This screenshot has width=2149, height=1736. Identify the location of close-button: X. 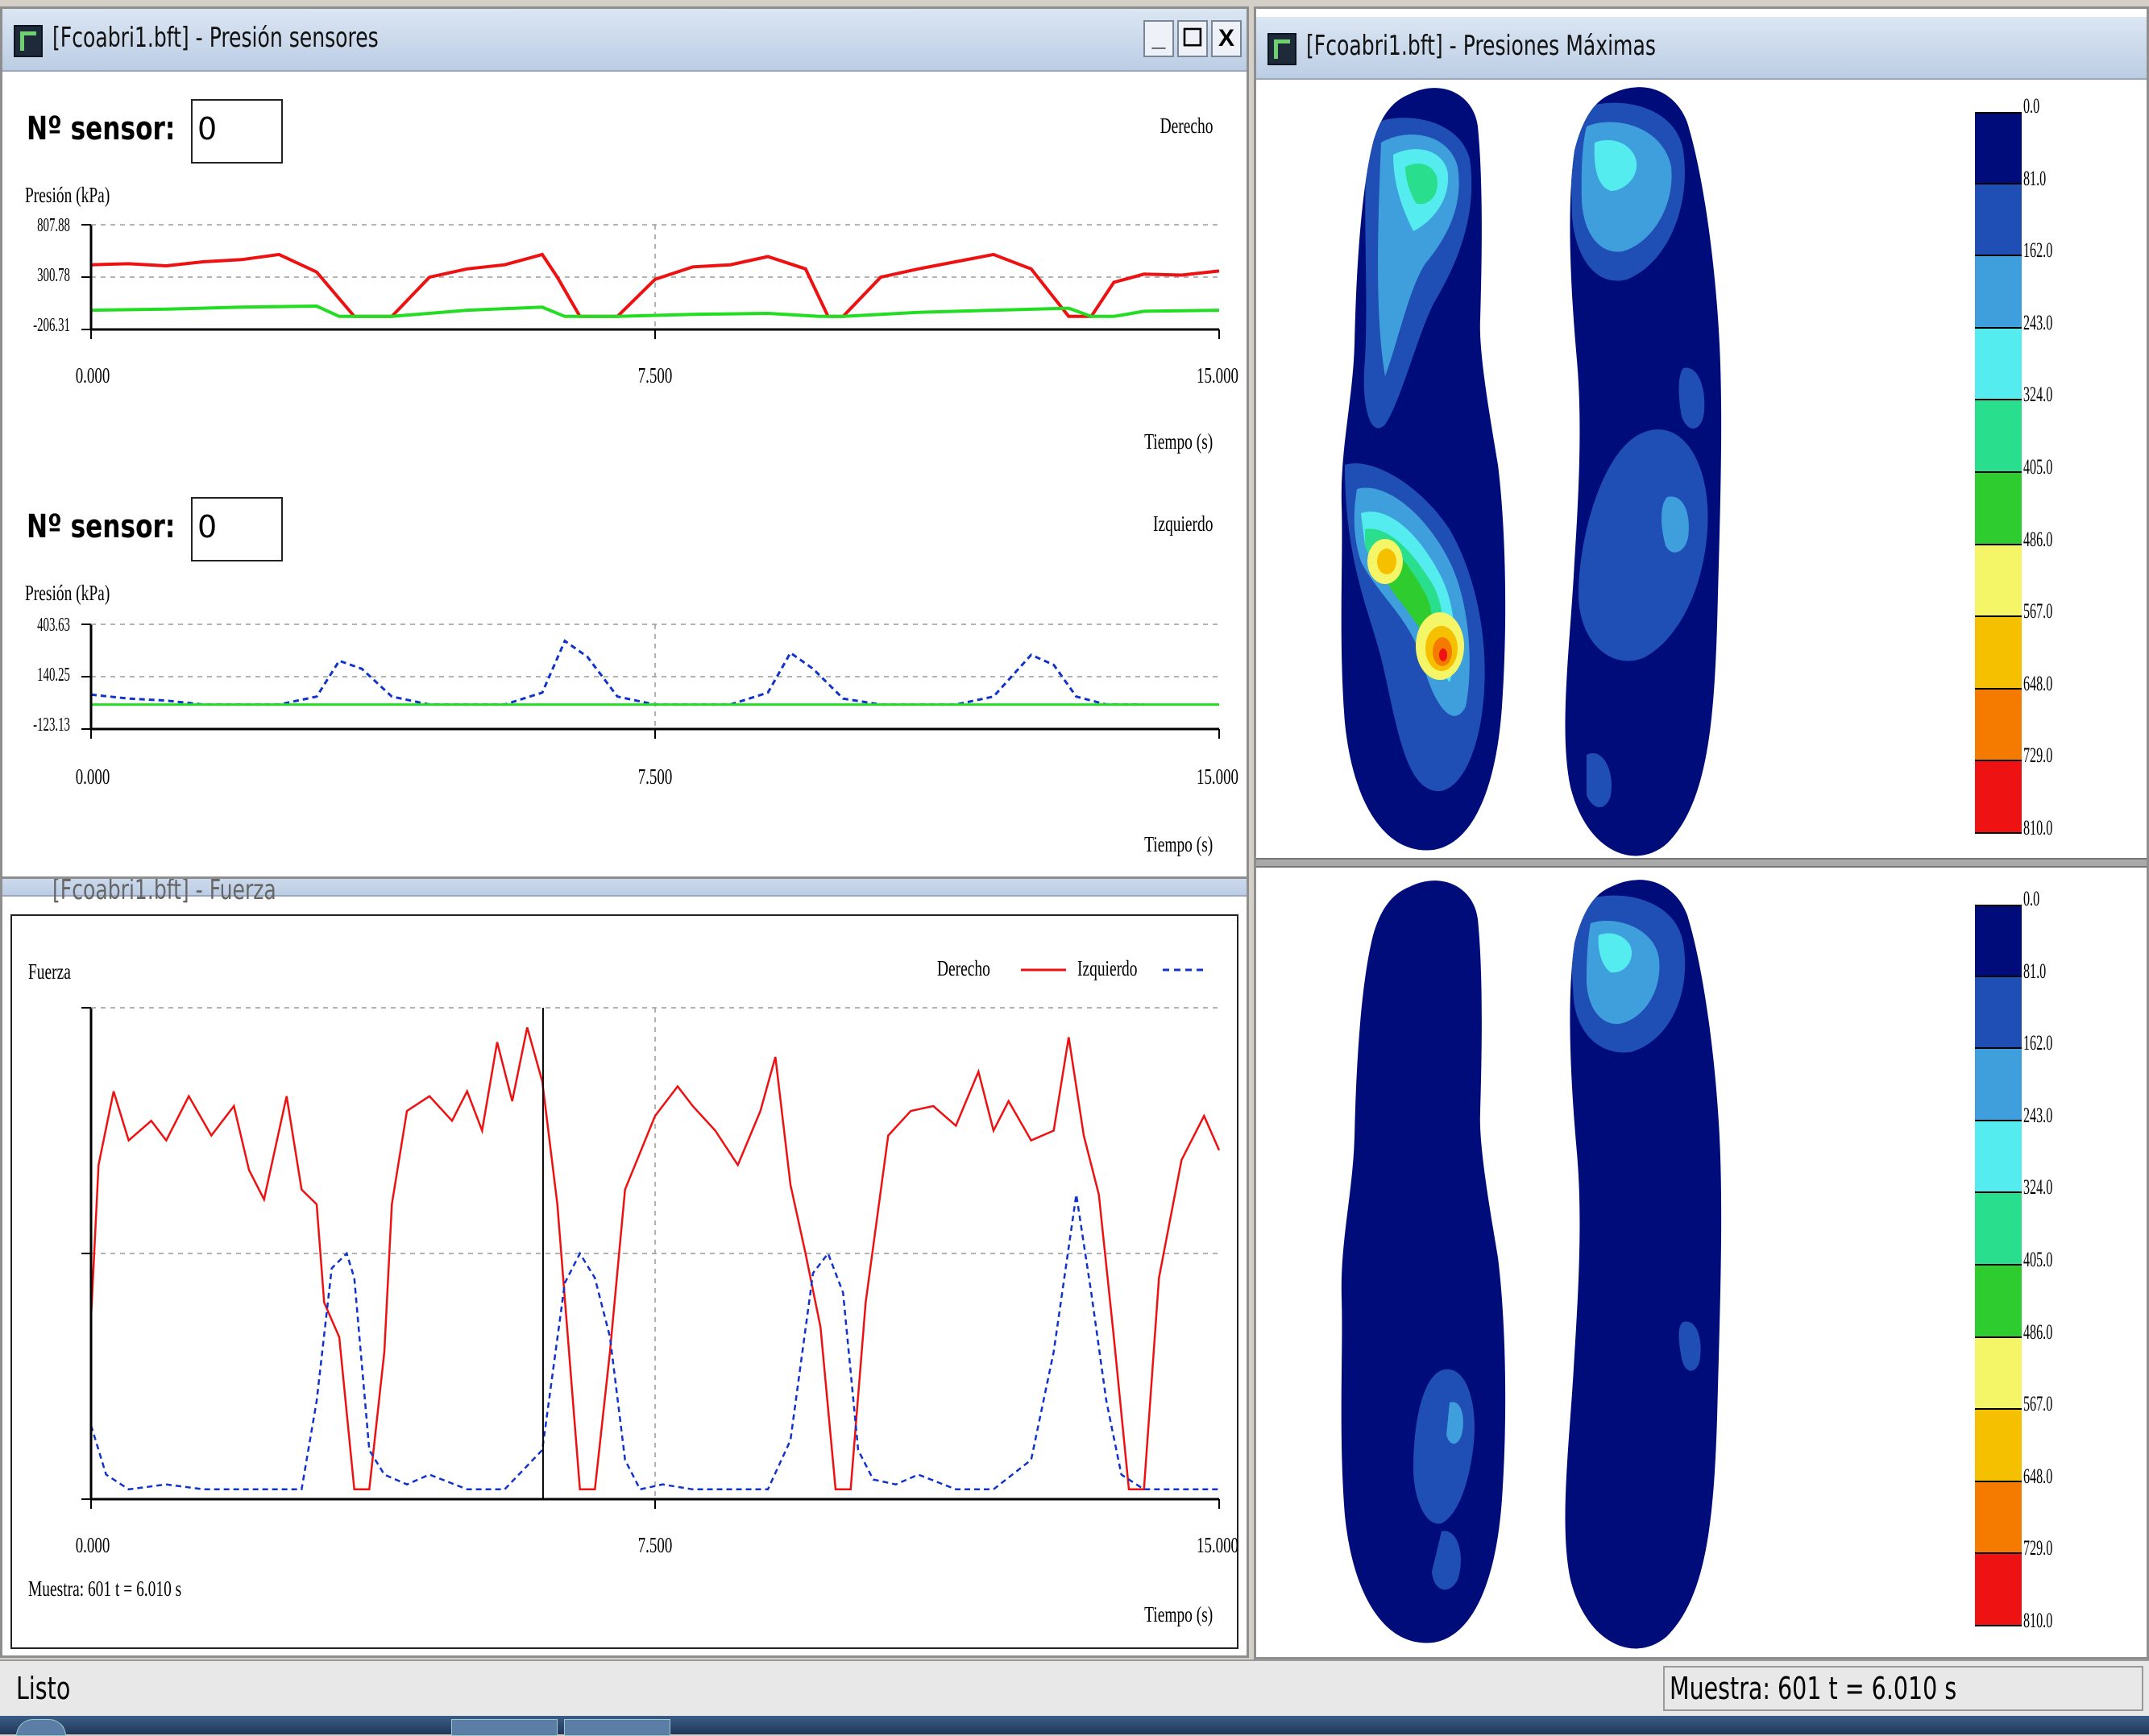
(1227, 39).